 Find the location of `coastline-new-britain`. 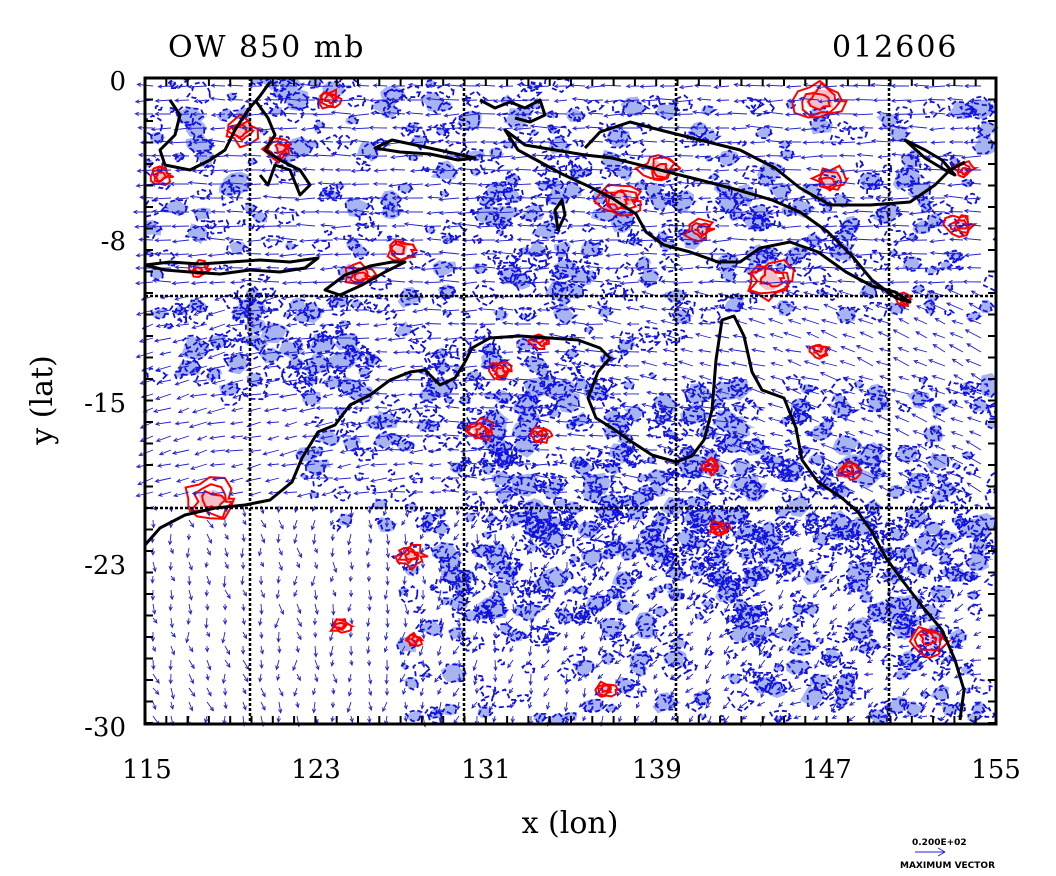

coastline-new-britain is located at coordinates (930, 157).